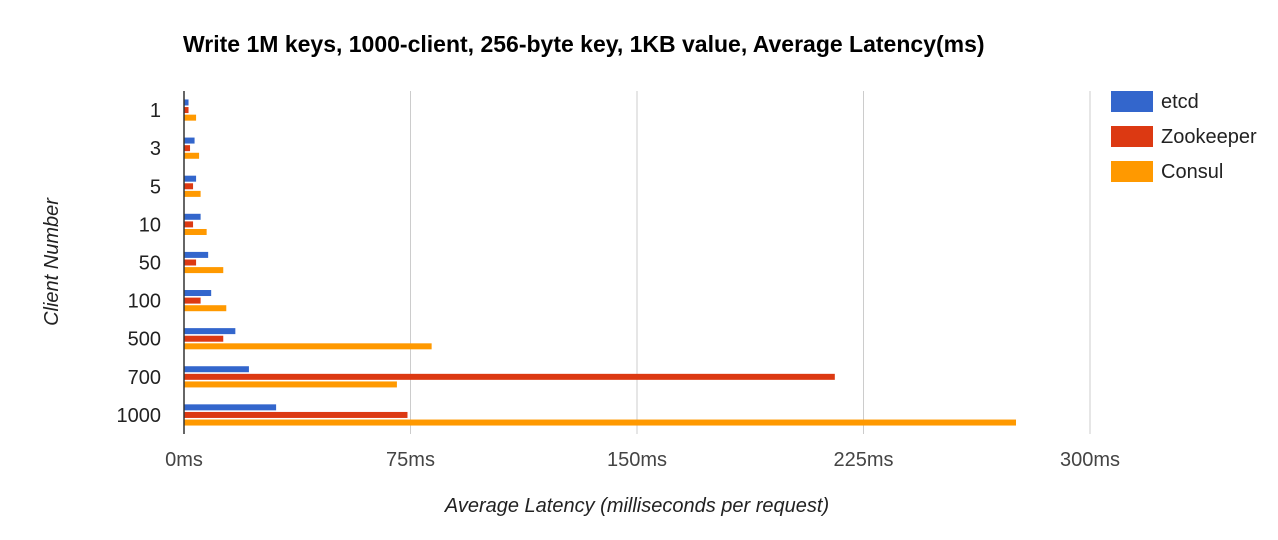 The image size is (1278, 540). What do you see at coordinates (144, 302) in the screenshot?
I see `category-label: 100` at bounding box center [144, 302].